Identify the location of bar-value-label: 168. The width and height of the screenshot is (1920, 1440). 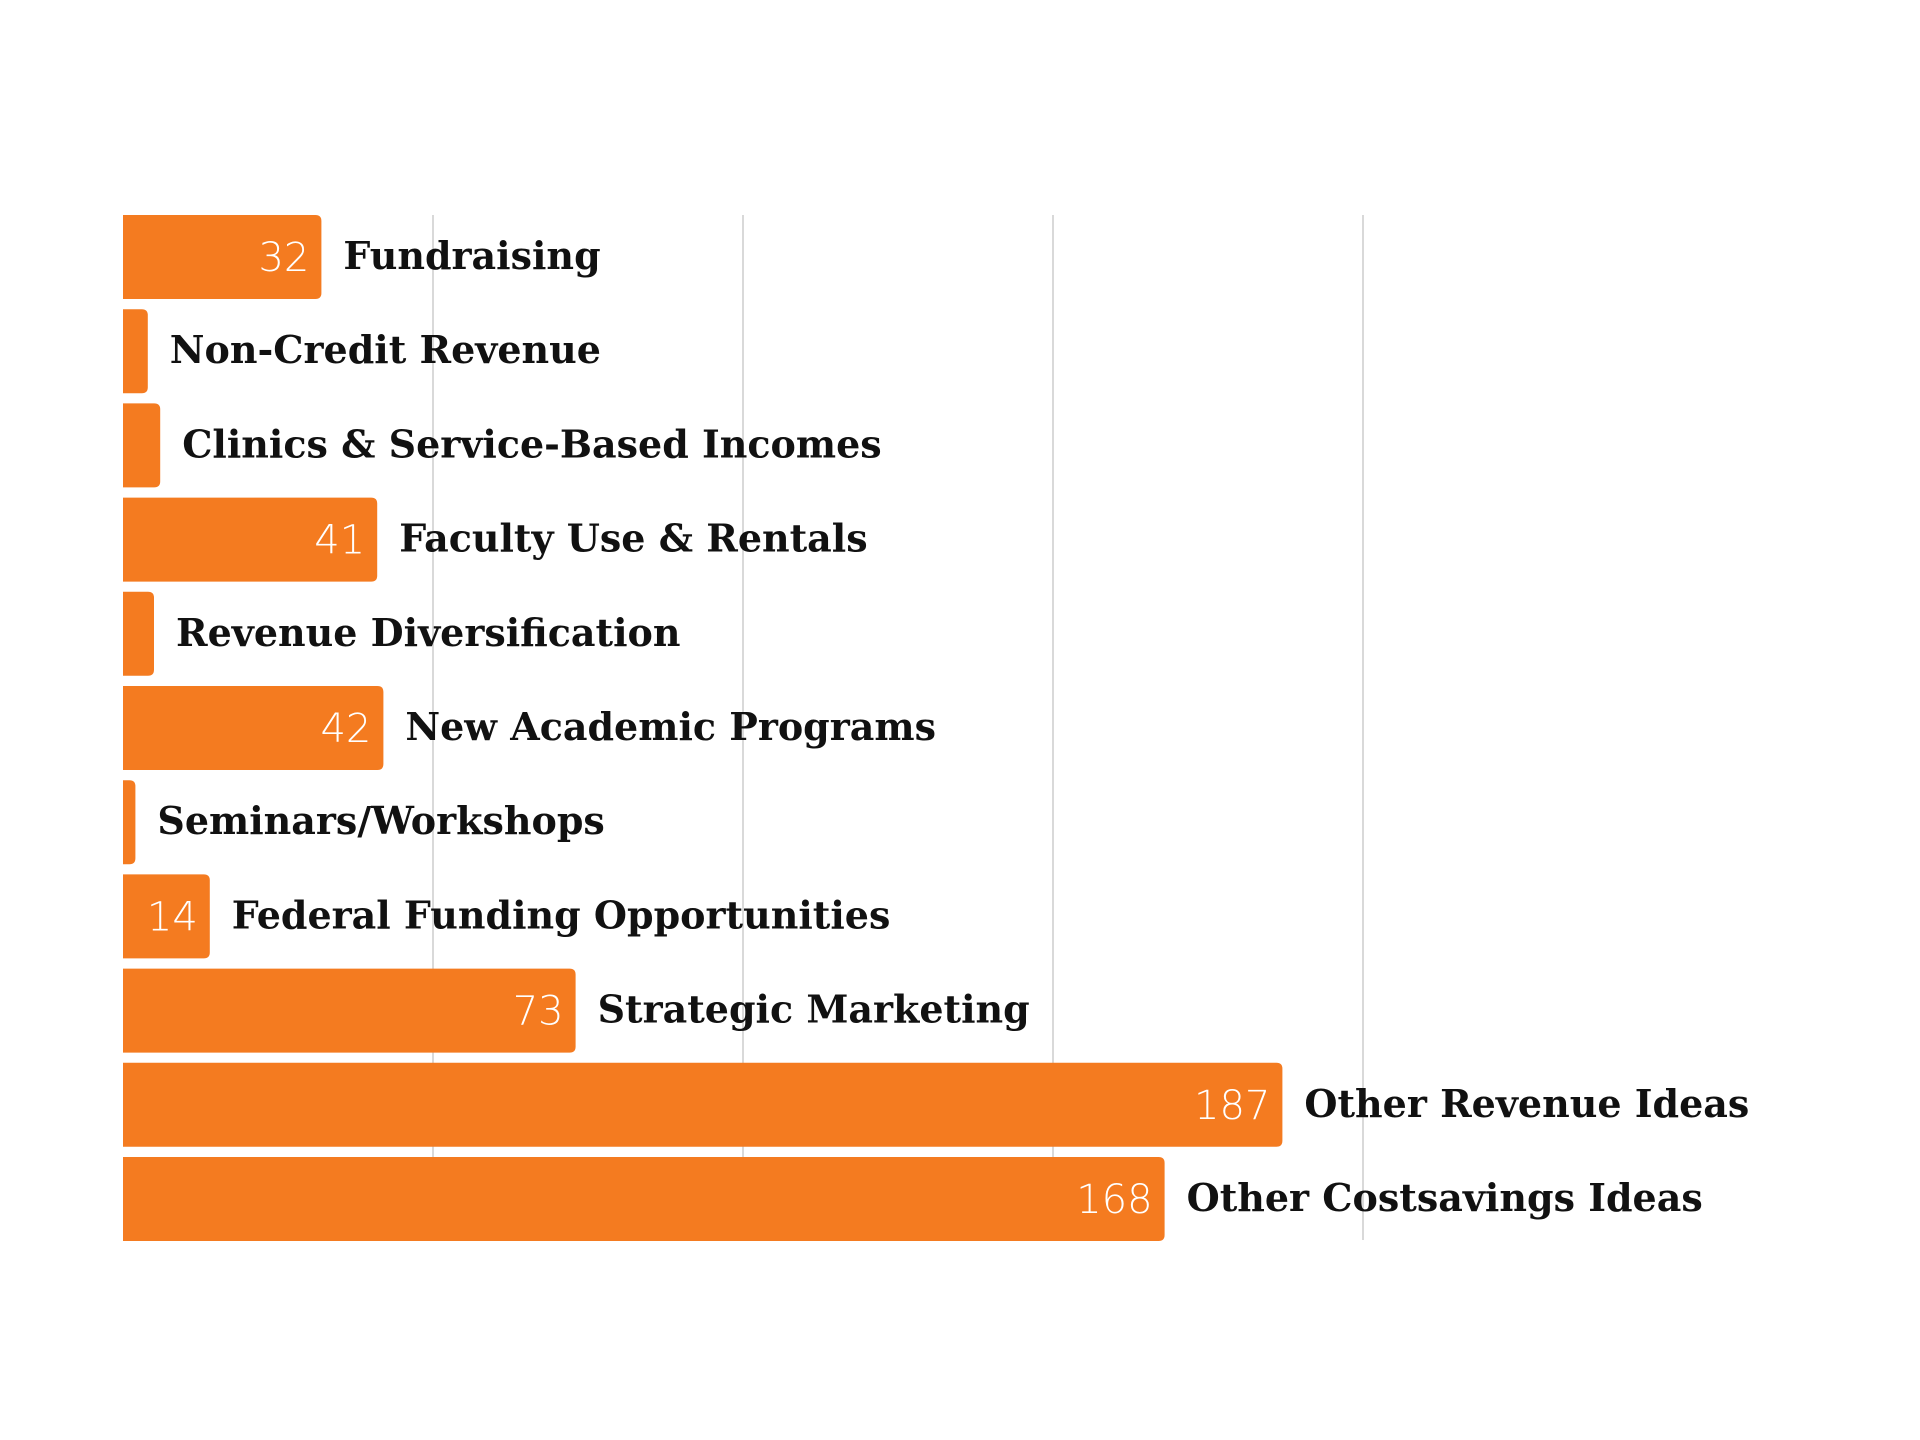
(1114, 1200).